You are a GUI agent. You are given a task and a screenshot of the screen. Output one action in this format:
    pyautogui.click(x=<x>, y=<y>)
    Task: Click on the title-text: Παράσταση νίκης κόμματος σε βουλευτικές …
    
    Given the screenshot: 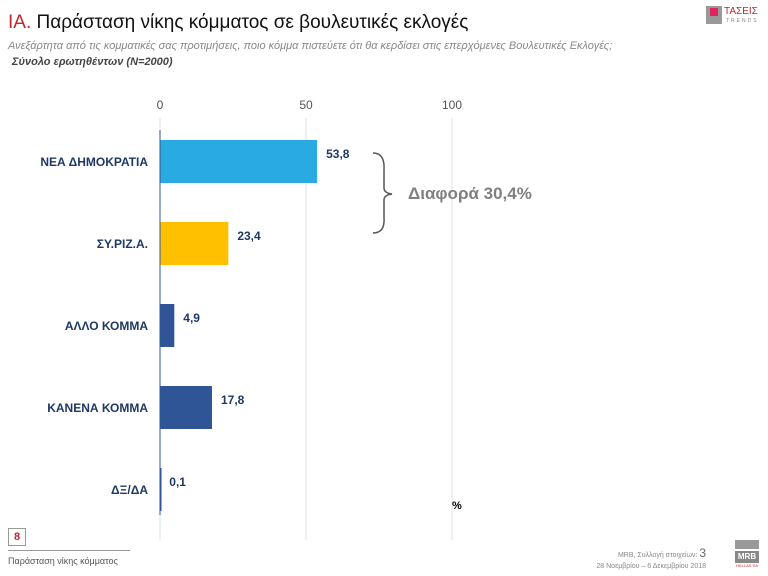 What is the action you would take?
    pyautogui.click(x=250, y=22)
    